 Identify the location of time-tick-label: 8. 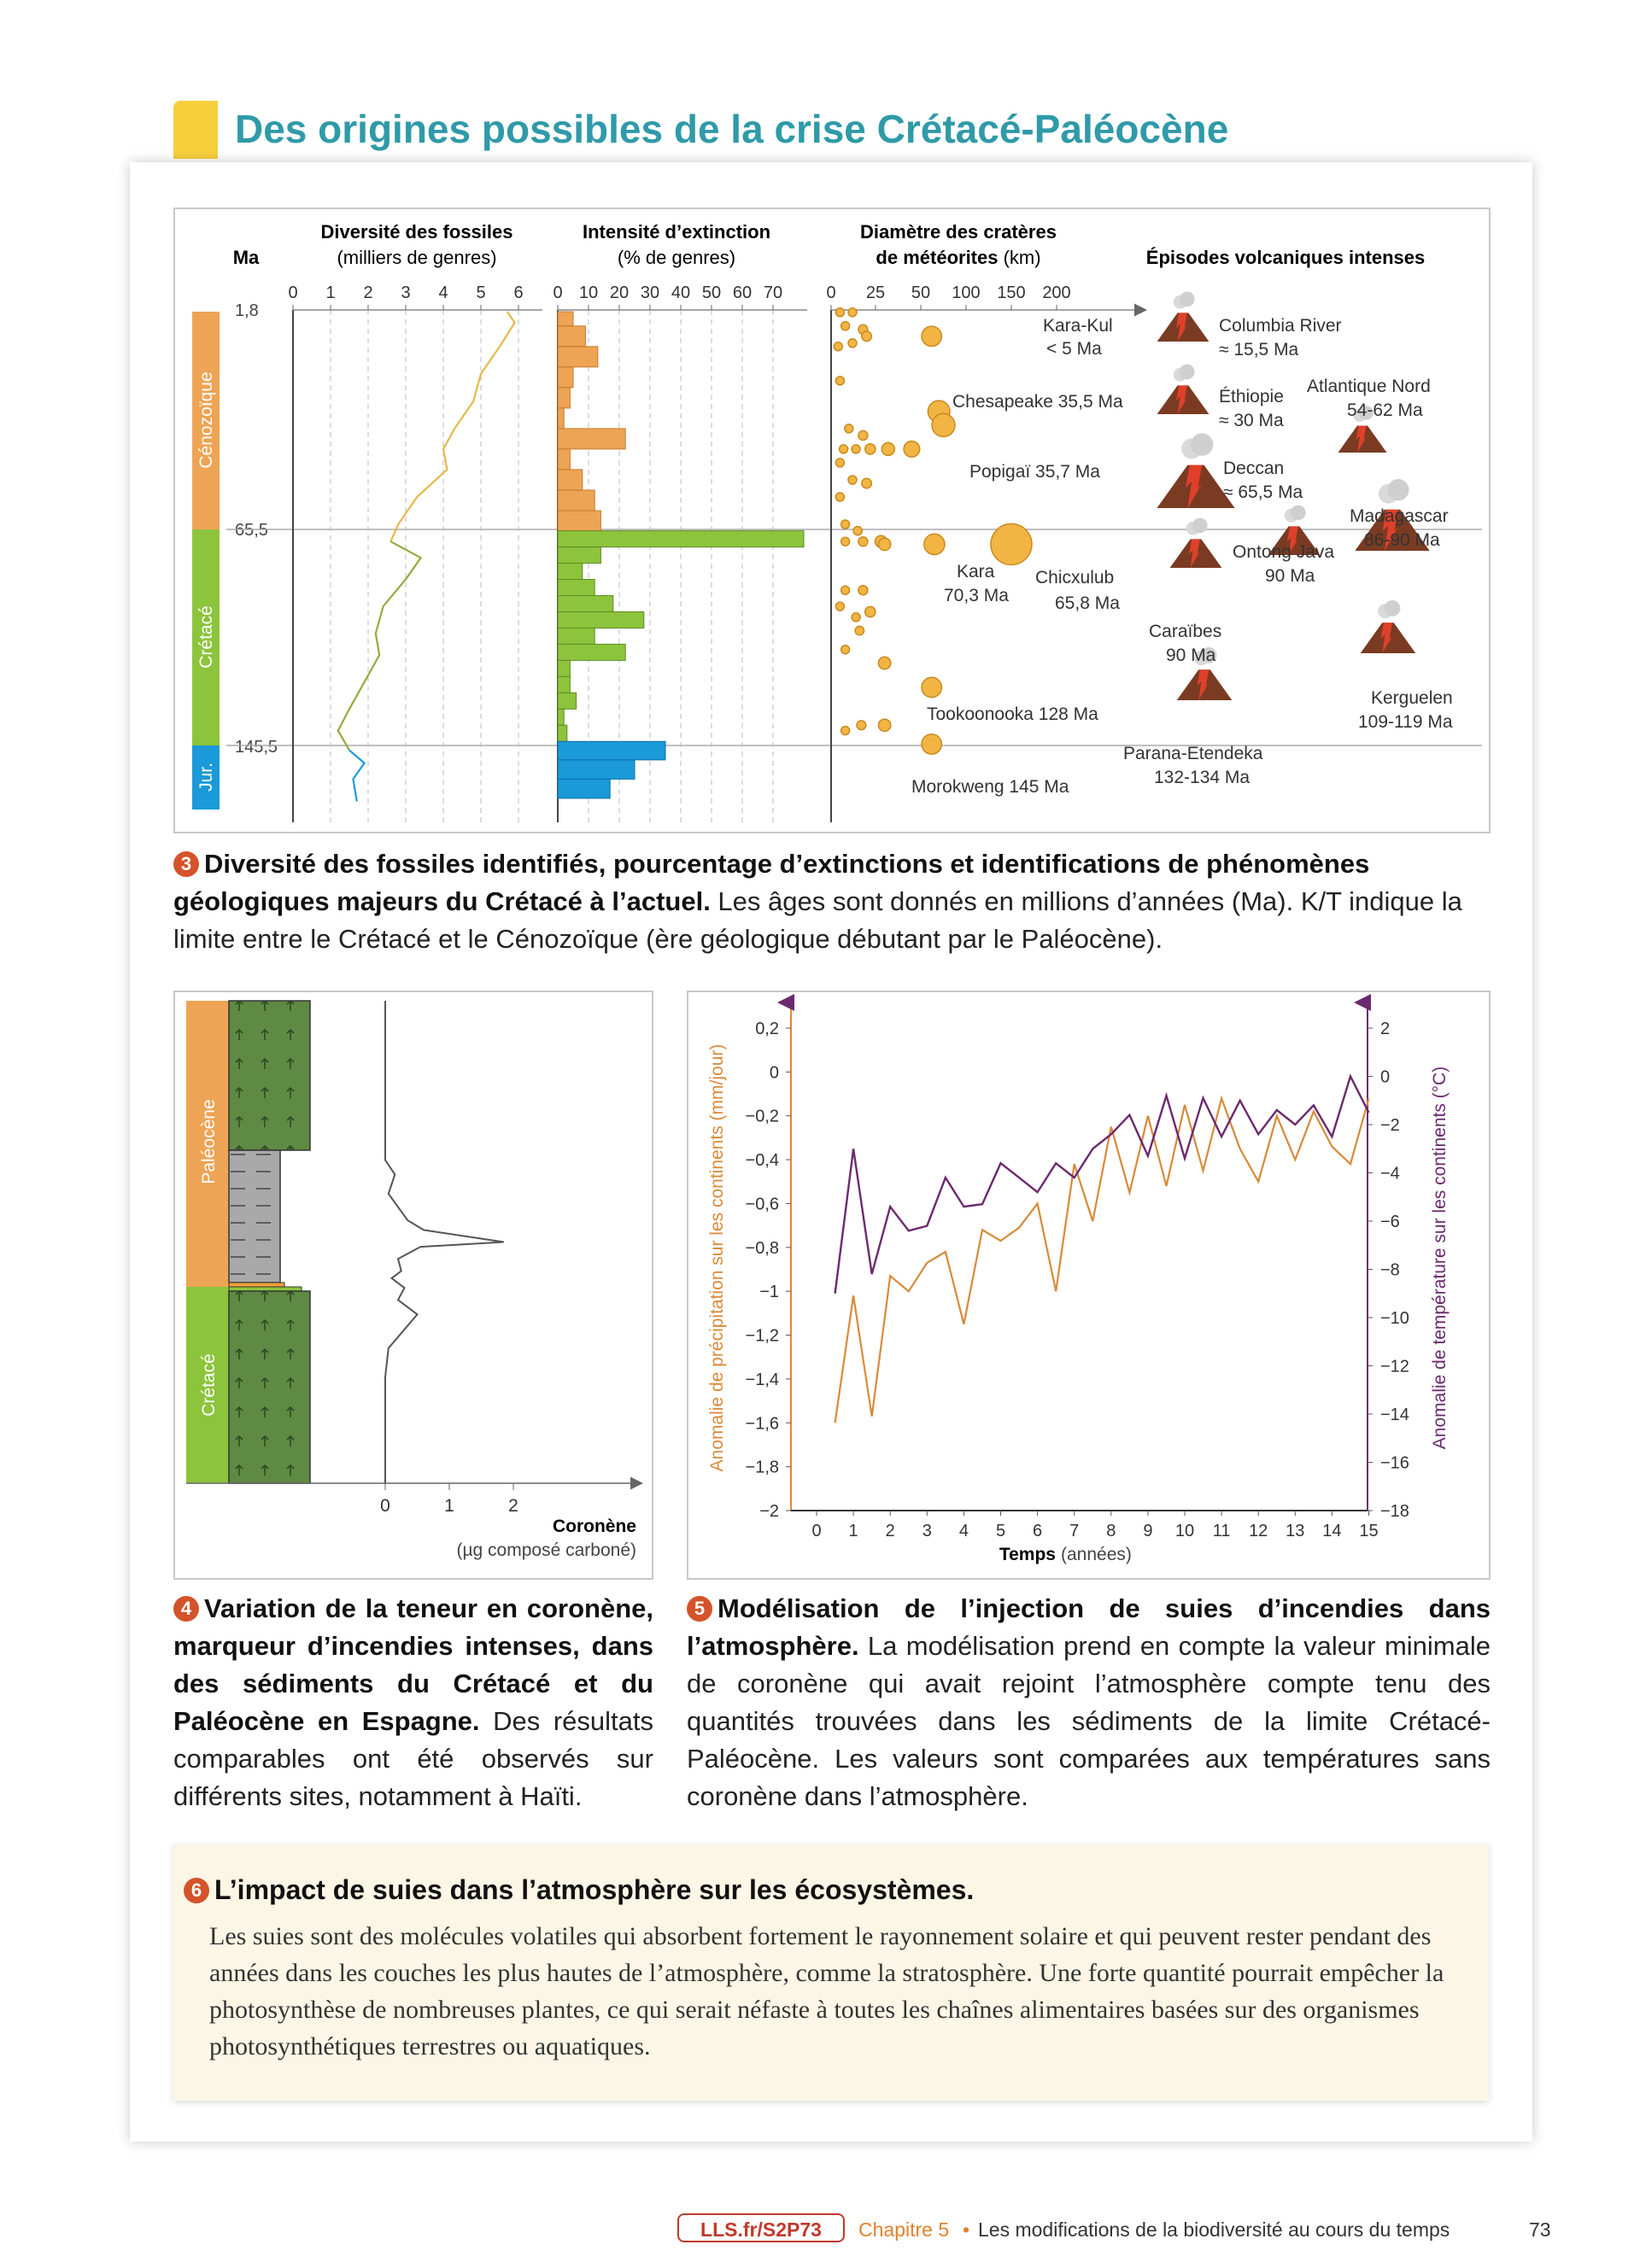
(1111, 1531).